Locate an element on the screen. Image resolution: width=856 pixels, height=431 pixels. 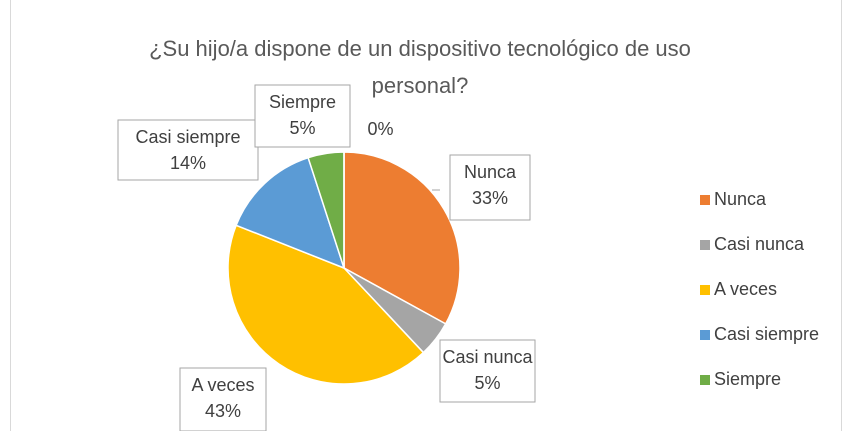
legend-label: Casi nunca is located at coordinates (759, 244).